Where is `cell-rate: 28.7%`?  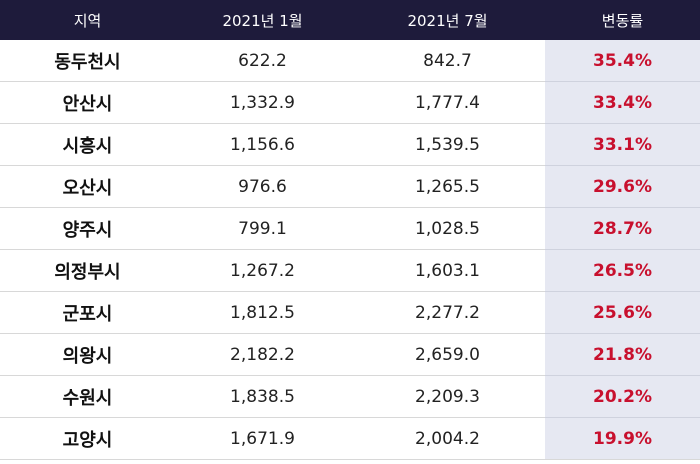 cell-rate: 28.7% is located at coordinates (622, 228).